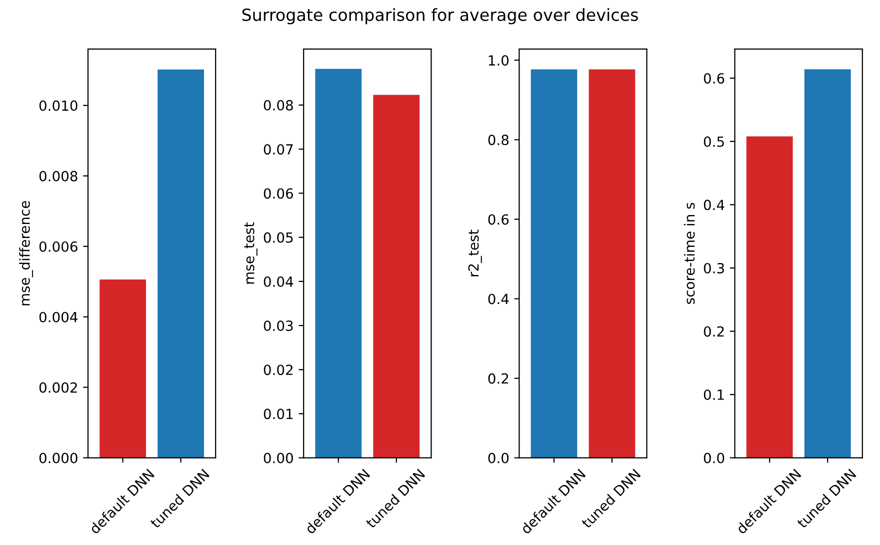  Describe the element at coordinates (26, 253) in the screenshot. I see `y-axis-title: mse_difference` at that location.